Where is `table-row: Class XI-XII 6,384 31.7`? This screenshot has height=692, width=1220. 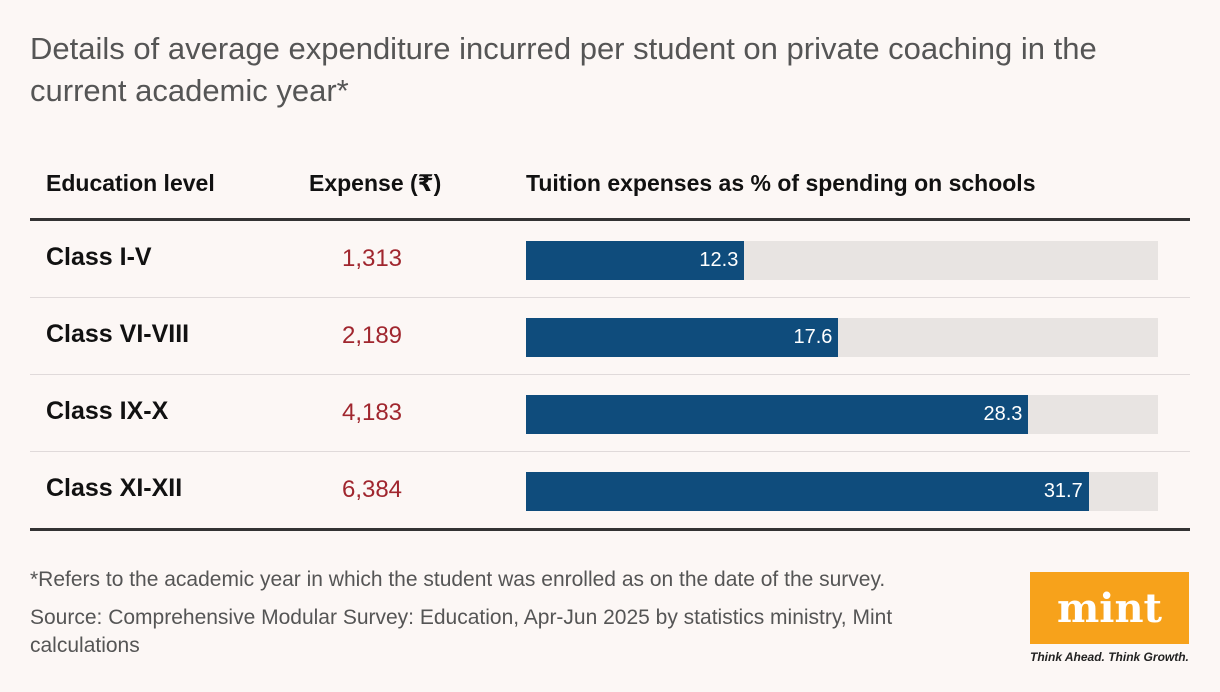 table-row: Class XI-XII 6,384 31.7 is located at coordinates (610, 491).